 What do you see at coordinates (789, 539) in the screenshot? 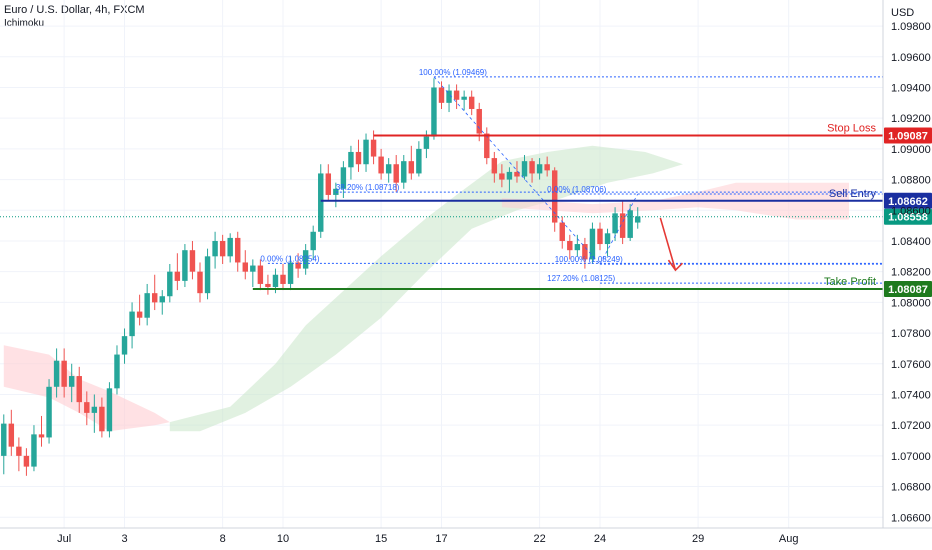
I see `x-tick-label: Aug` at bounding box center [789, 539].